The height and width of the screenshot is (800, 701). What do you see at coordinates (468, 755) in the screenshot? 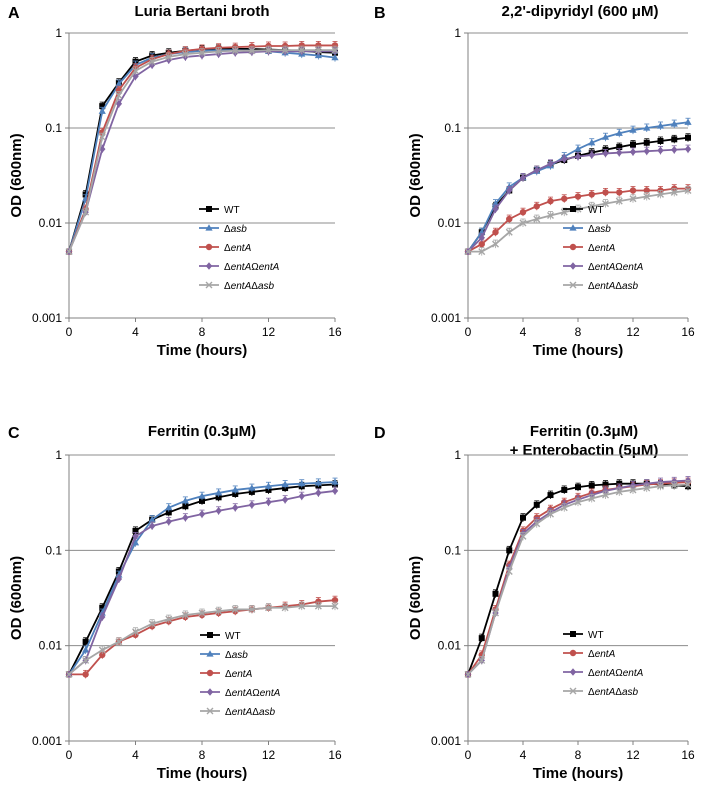
I see `panel-d-xtick-label: 0` at bounding box center [468, 755].